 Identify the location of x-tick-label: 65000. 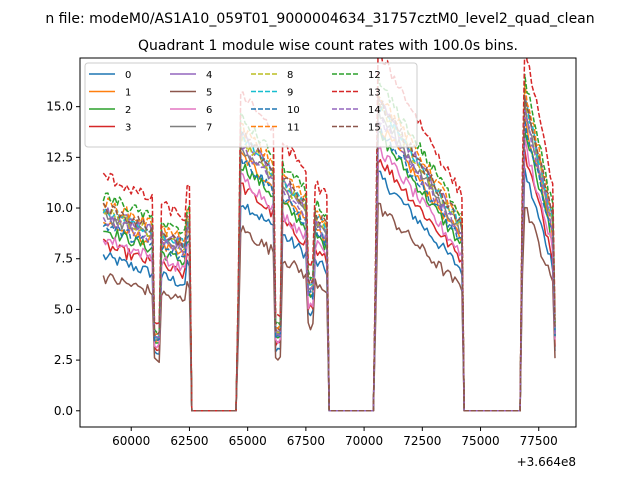
(248, 441).